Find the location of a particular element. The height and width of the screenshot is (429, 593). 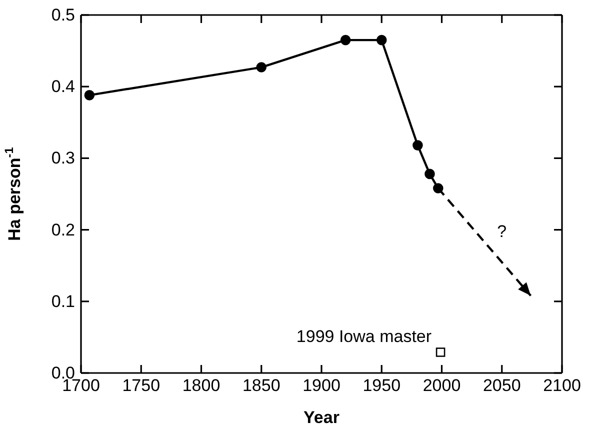

y-tick-label: 0.3 is located at coordinates (63, 158).